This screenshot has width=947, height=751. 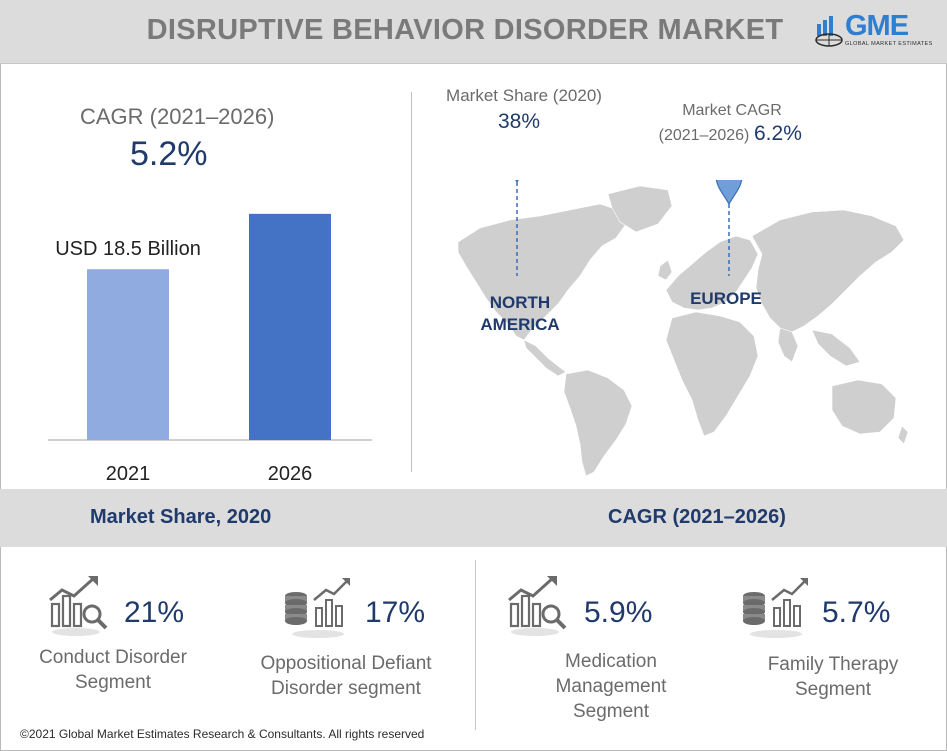 What do you see at coordinates (181, 517) in the screenshot?
I see `market-share-heading: Market Share, 2020` at bounding box center [181, 517].